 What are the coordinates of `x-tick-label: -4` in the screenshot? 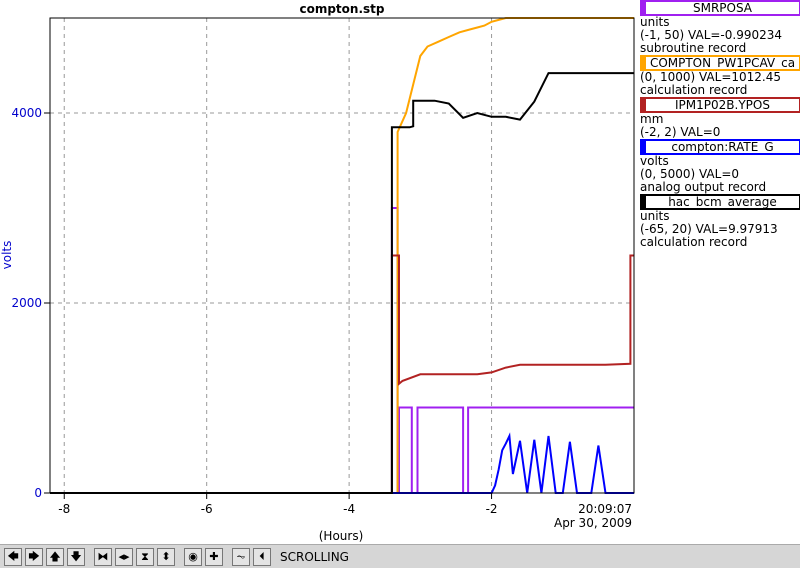 It's located at (349, 509).